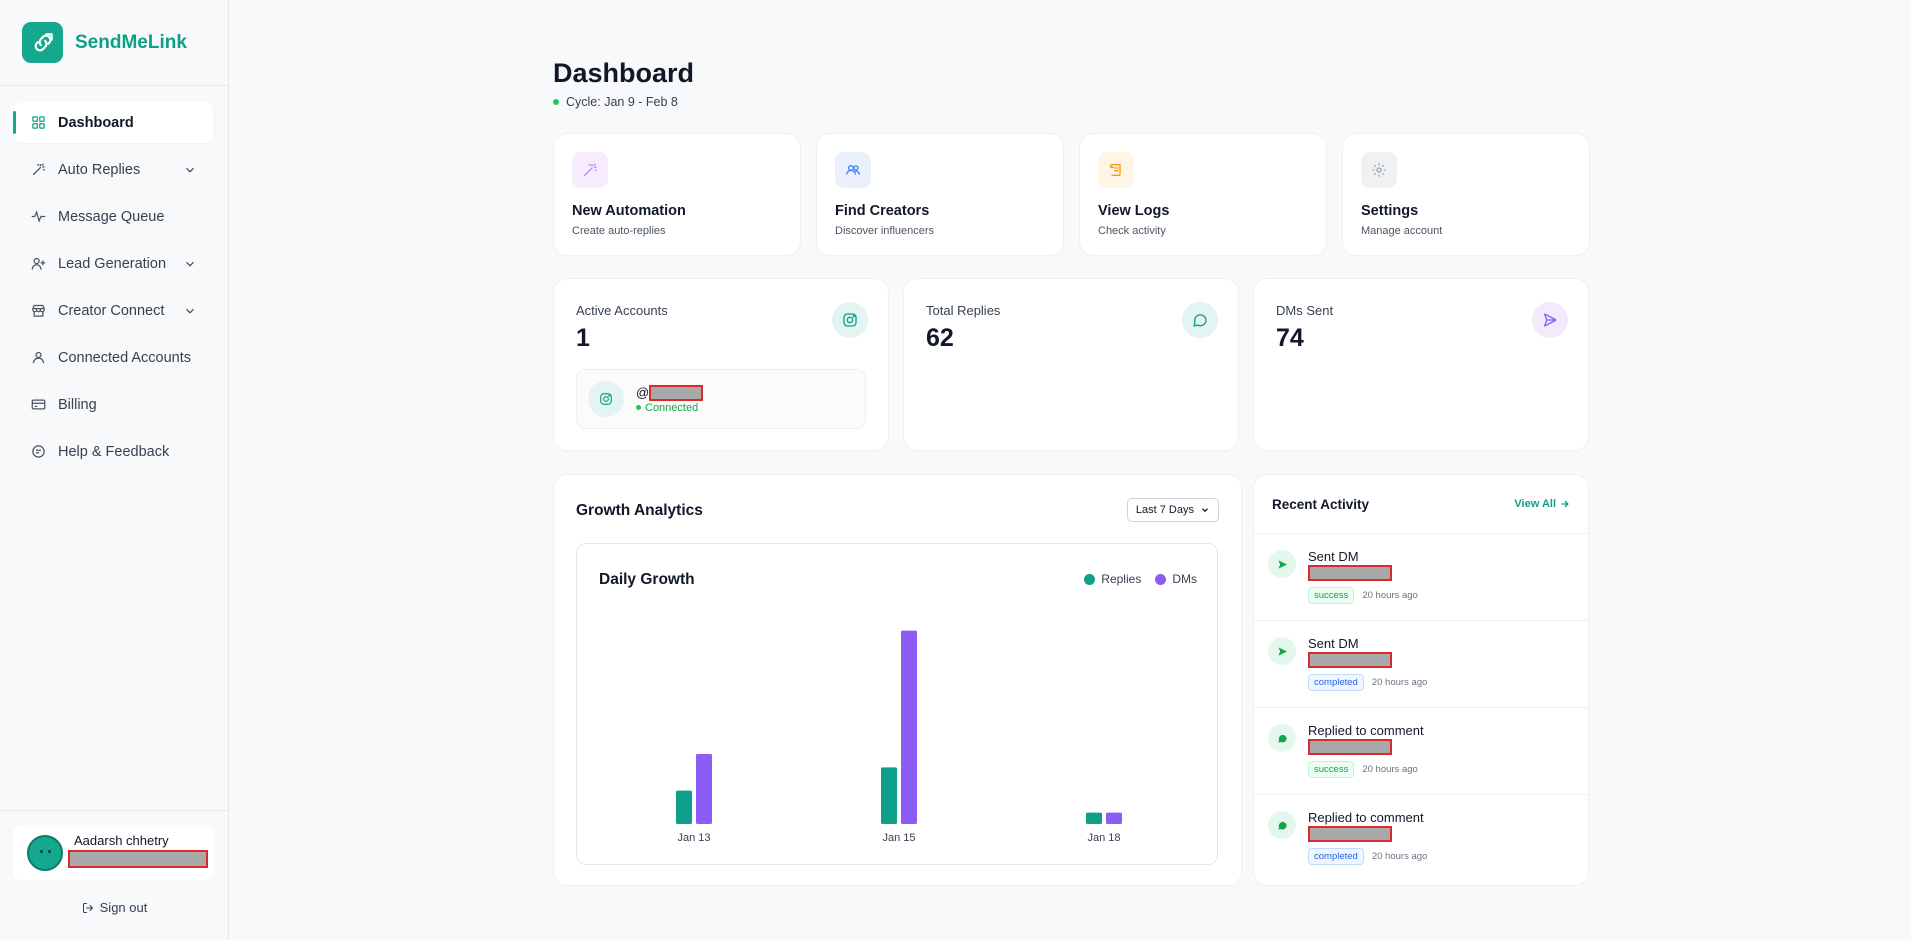 The height and width of the screenshot is (940, 1911). What do you see at coordinates (1176, 579) in the screenshot?
I see `legend-item-dms: DMs` at bounding box center [1176, 579].